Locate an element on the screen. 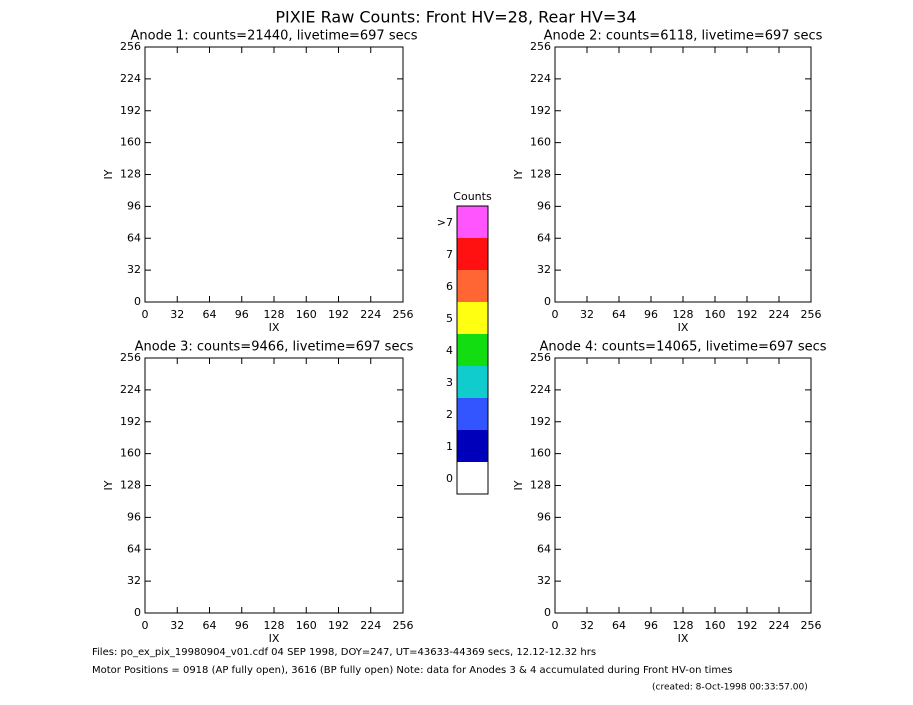 This screenshot has height=705, width=913. panel-title: Anode 2: counts=6118, livetime=697 secs is located at coordinates (683, 36).